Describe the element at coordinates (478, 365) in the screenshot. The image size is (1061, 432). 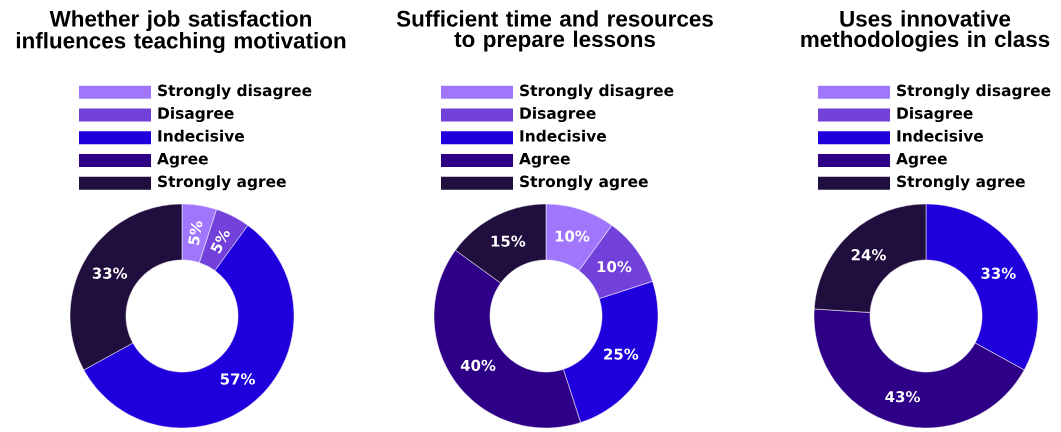
I see `data-label: 40%` at that location.